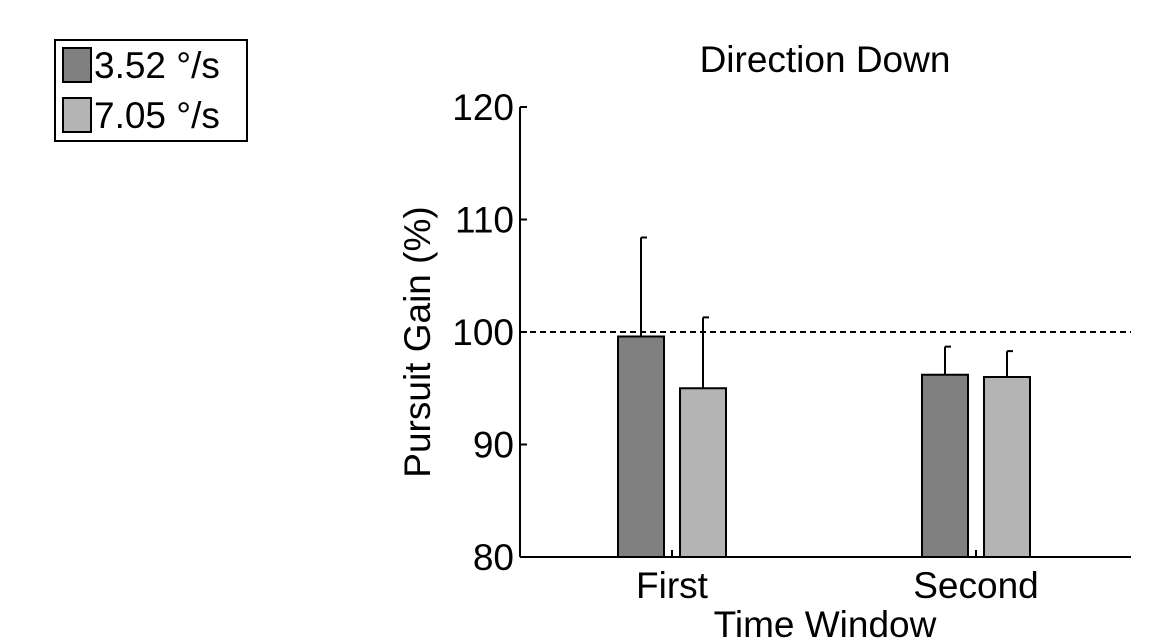  What do you see at coordinates (484, 220) in the screenshot?
I see `y-tick-label: 110` at bounding box center [484, 220].